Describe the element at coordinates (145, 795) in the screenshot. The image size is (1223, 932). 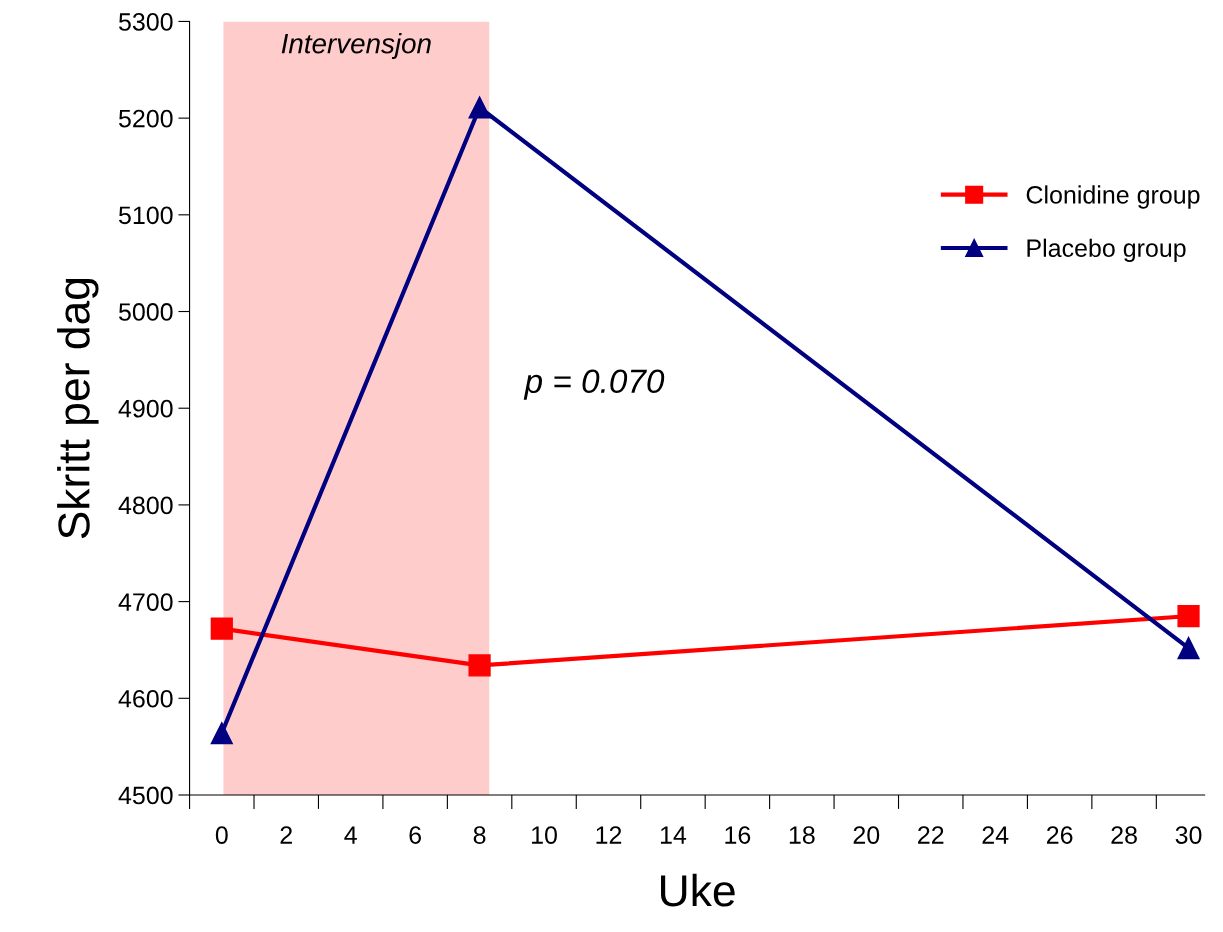
I see `y-tick-label: 4500` at that location.